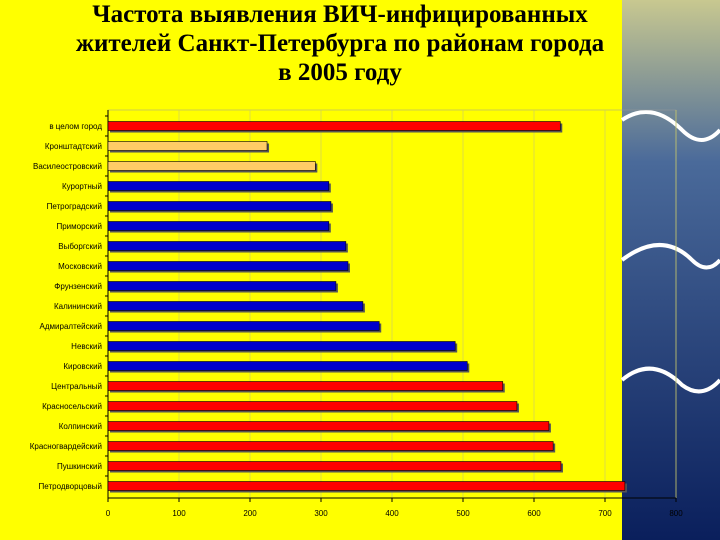  Describe the element at coordinates (605, 513) in the screenshot. I see `x-tick-label: 700` at that location.